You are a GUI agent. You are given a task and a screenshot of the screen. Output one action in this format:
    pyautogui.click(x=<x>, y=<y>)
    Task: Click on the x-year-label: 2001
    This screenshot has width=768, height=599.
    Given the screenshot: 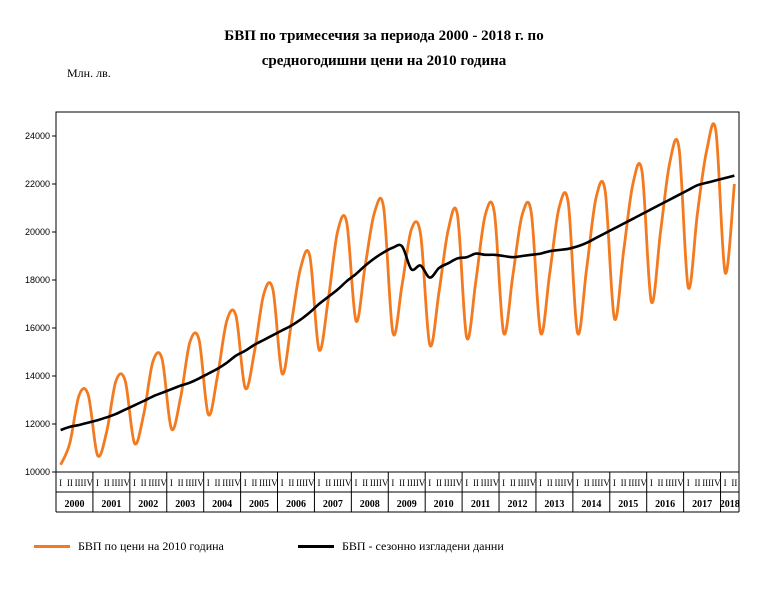 What is the action you would take?
    pyautogui.click(x=111, y=504)
    